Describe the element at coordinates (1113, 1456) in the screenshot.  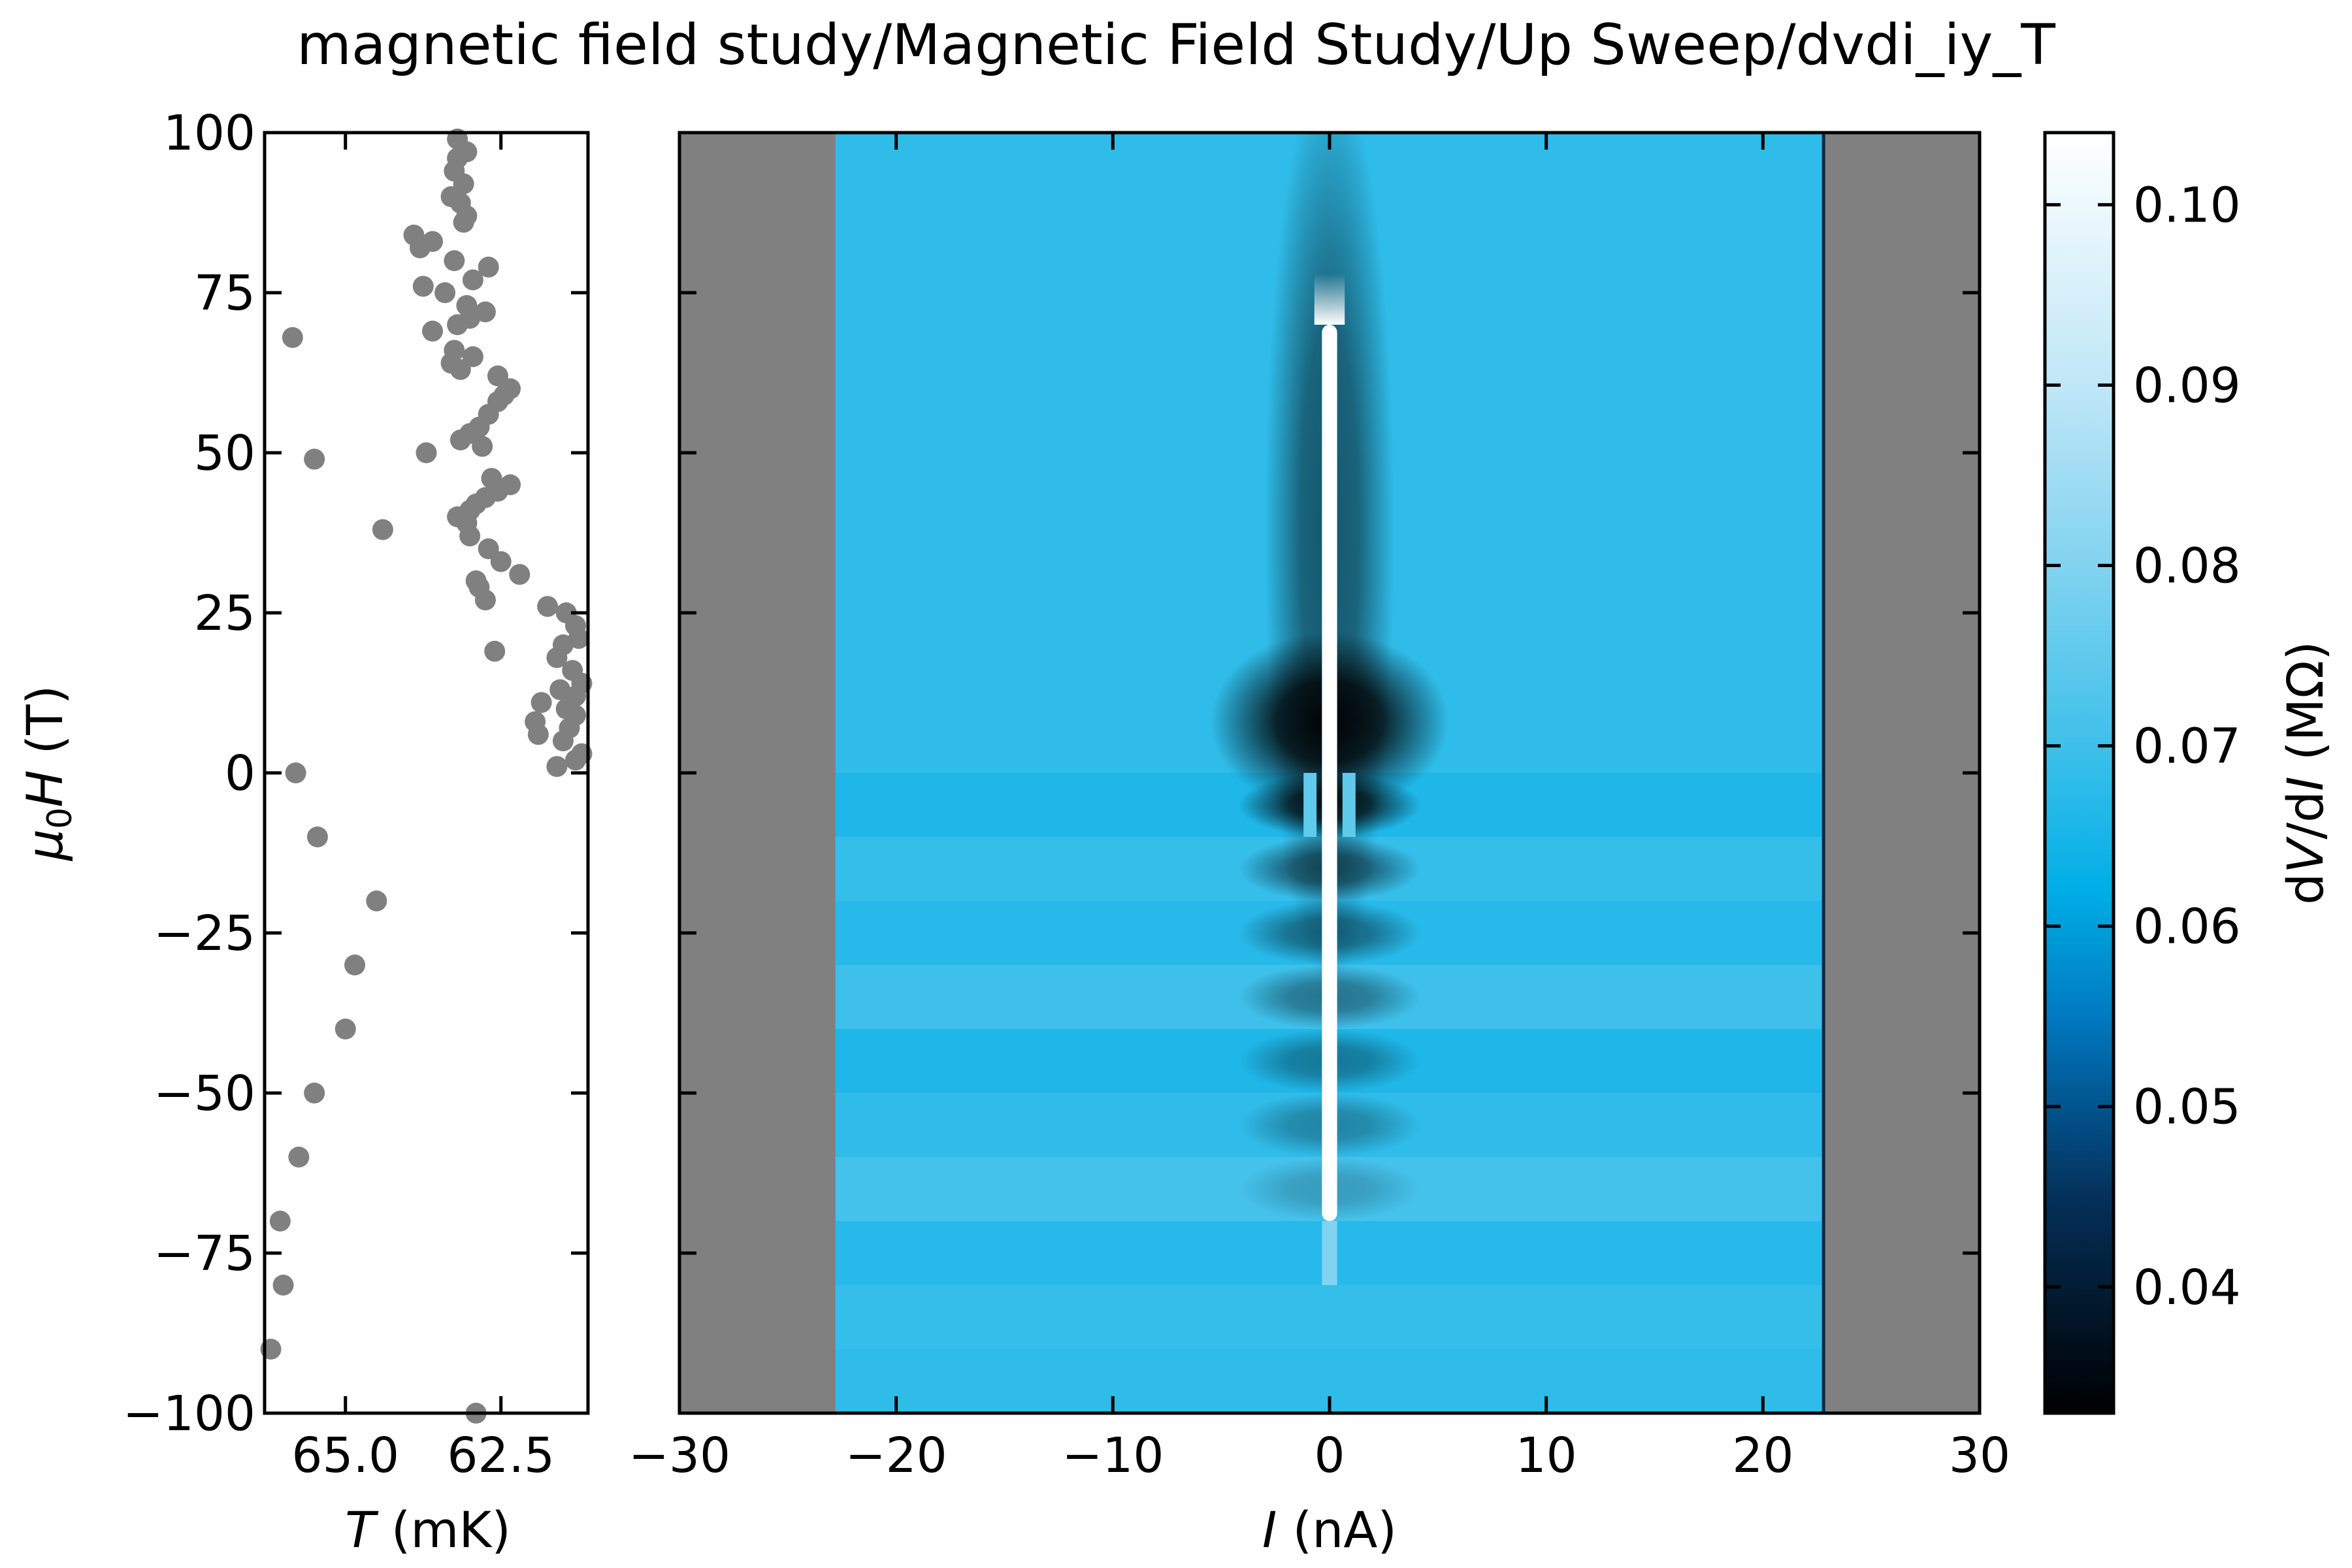
I see `x-tick-label: −10` at that location.